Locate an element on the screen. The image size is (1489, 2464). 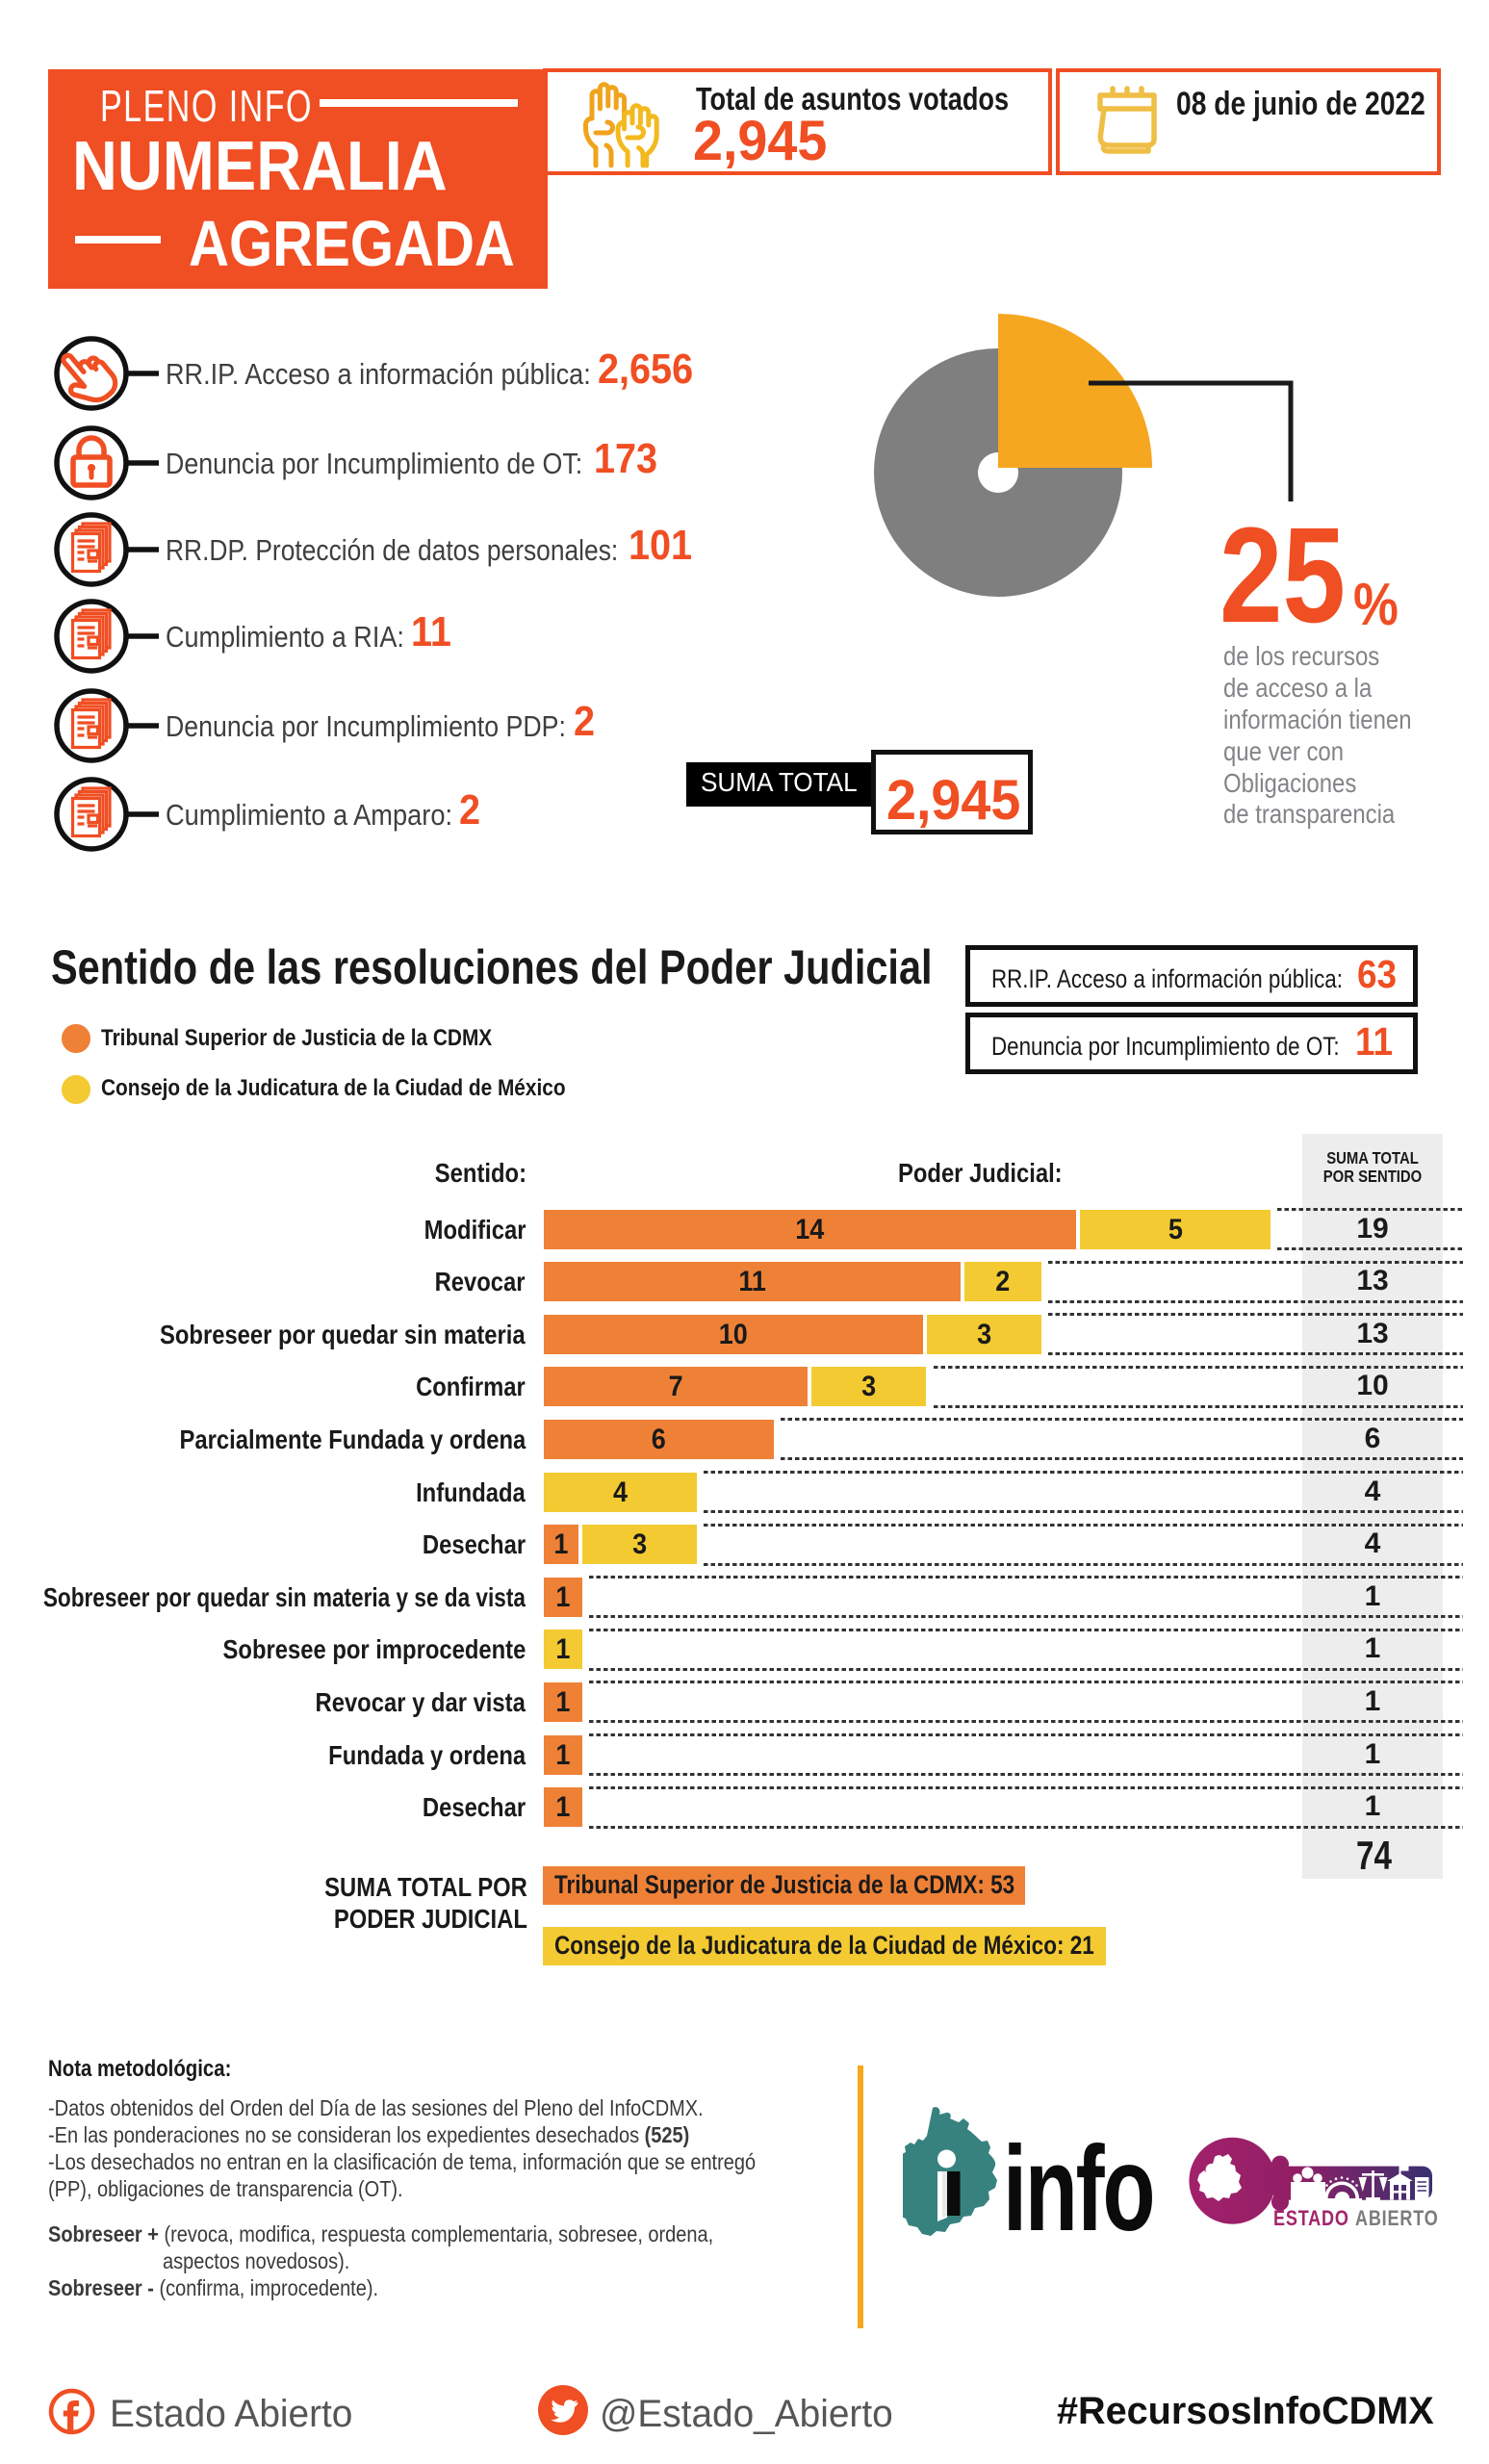
svg-text: info is located at coordinates (1078, 2183).